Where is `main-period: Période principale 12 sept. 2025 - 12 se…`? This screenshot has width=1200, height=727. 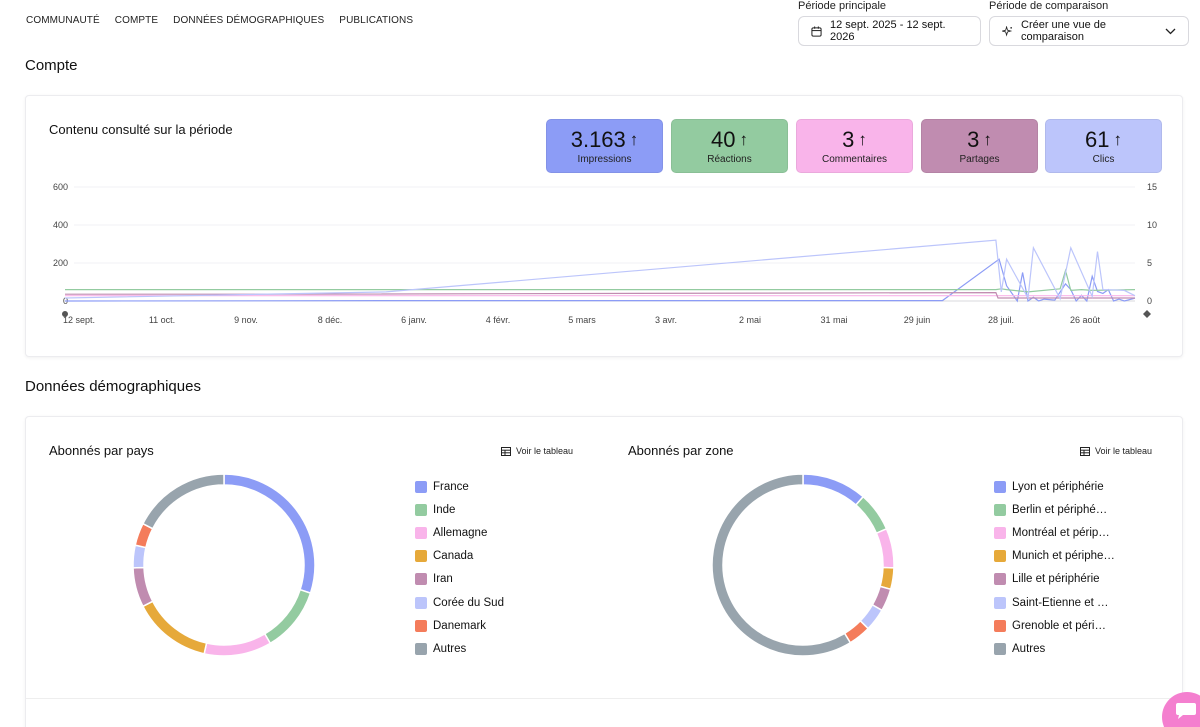
main-period: Période principale 12 sept. 2025 - 12 se… is located at coordinates (889, 23).